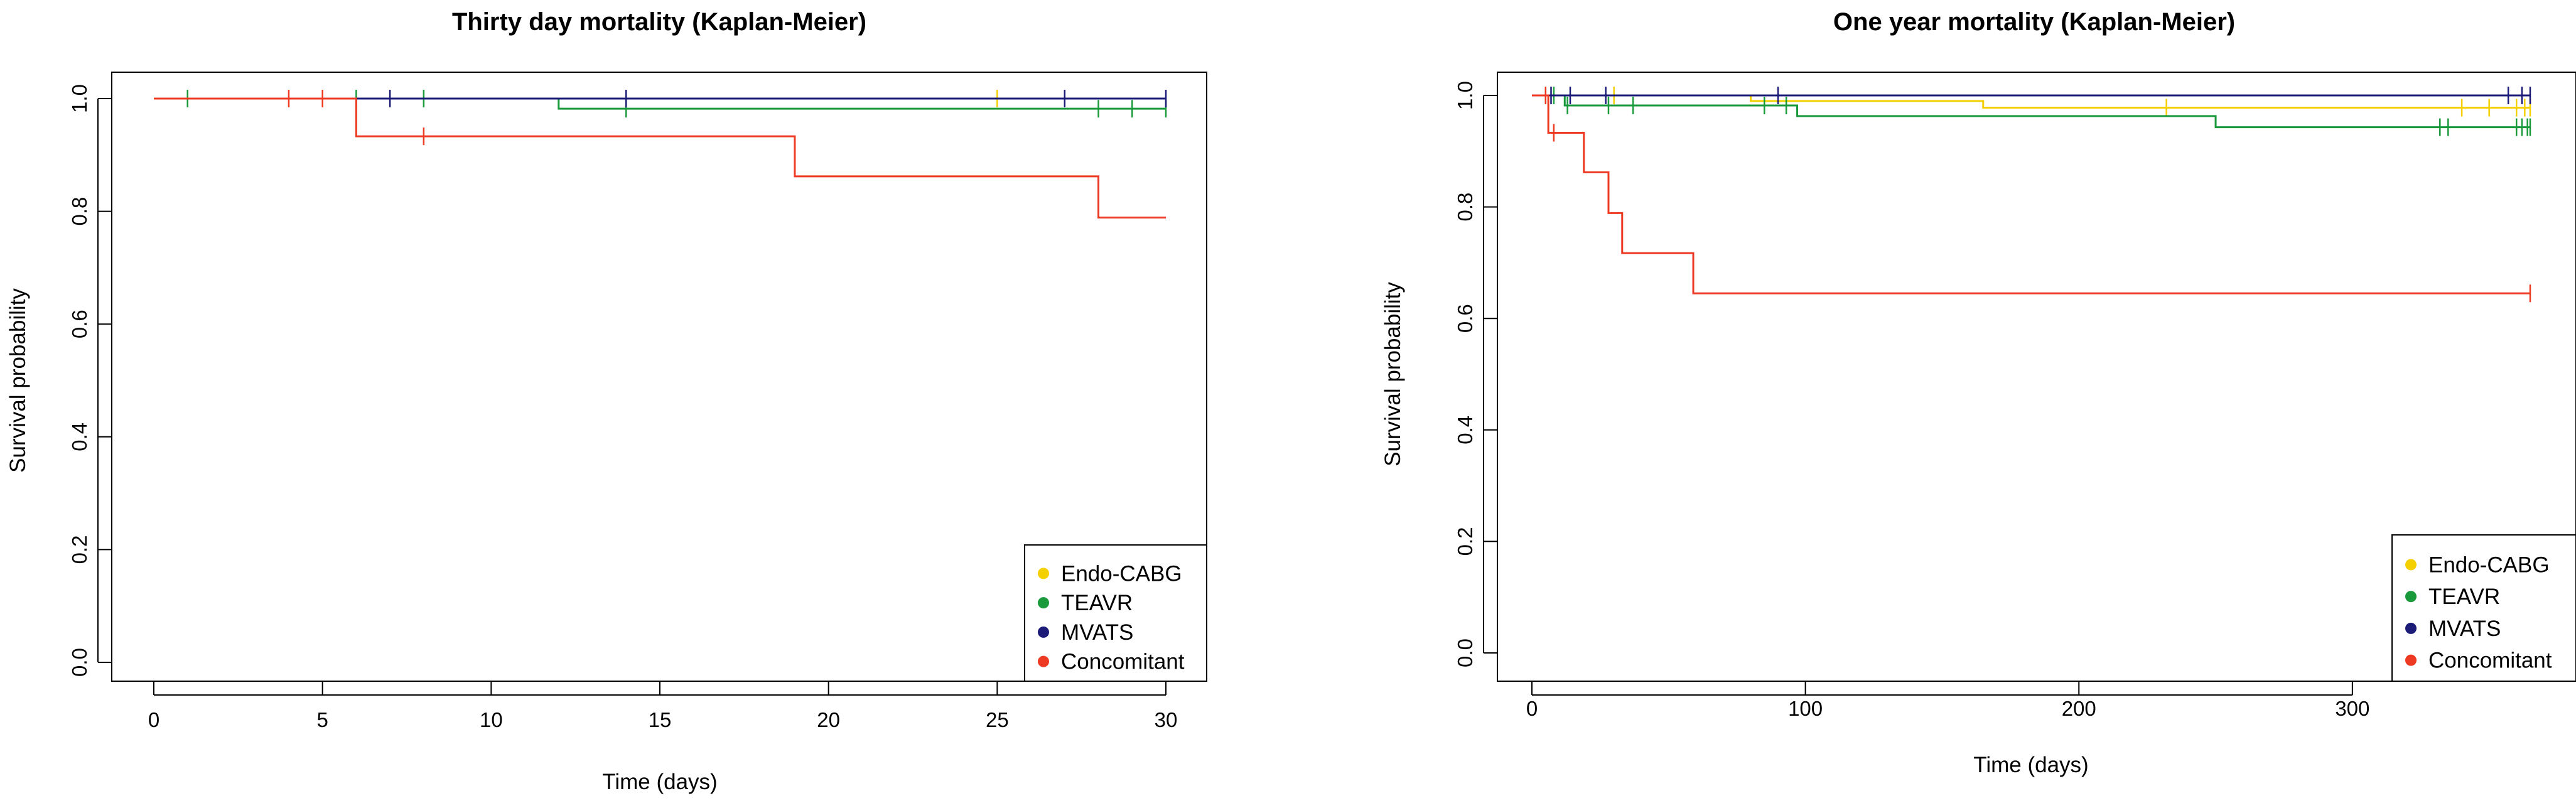 The width and height of the screenshot is (2576, 808). I want to click on panel-1-legend-label: Endo-CABG, so click(1121, 573).